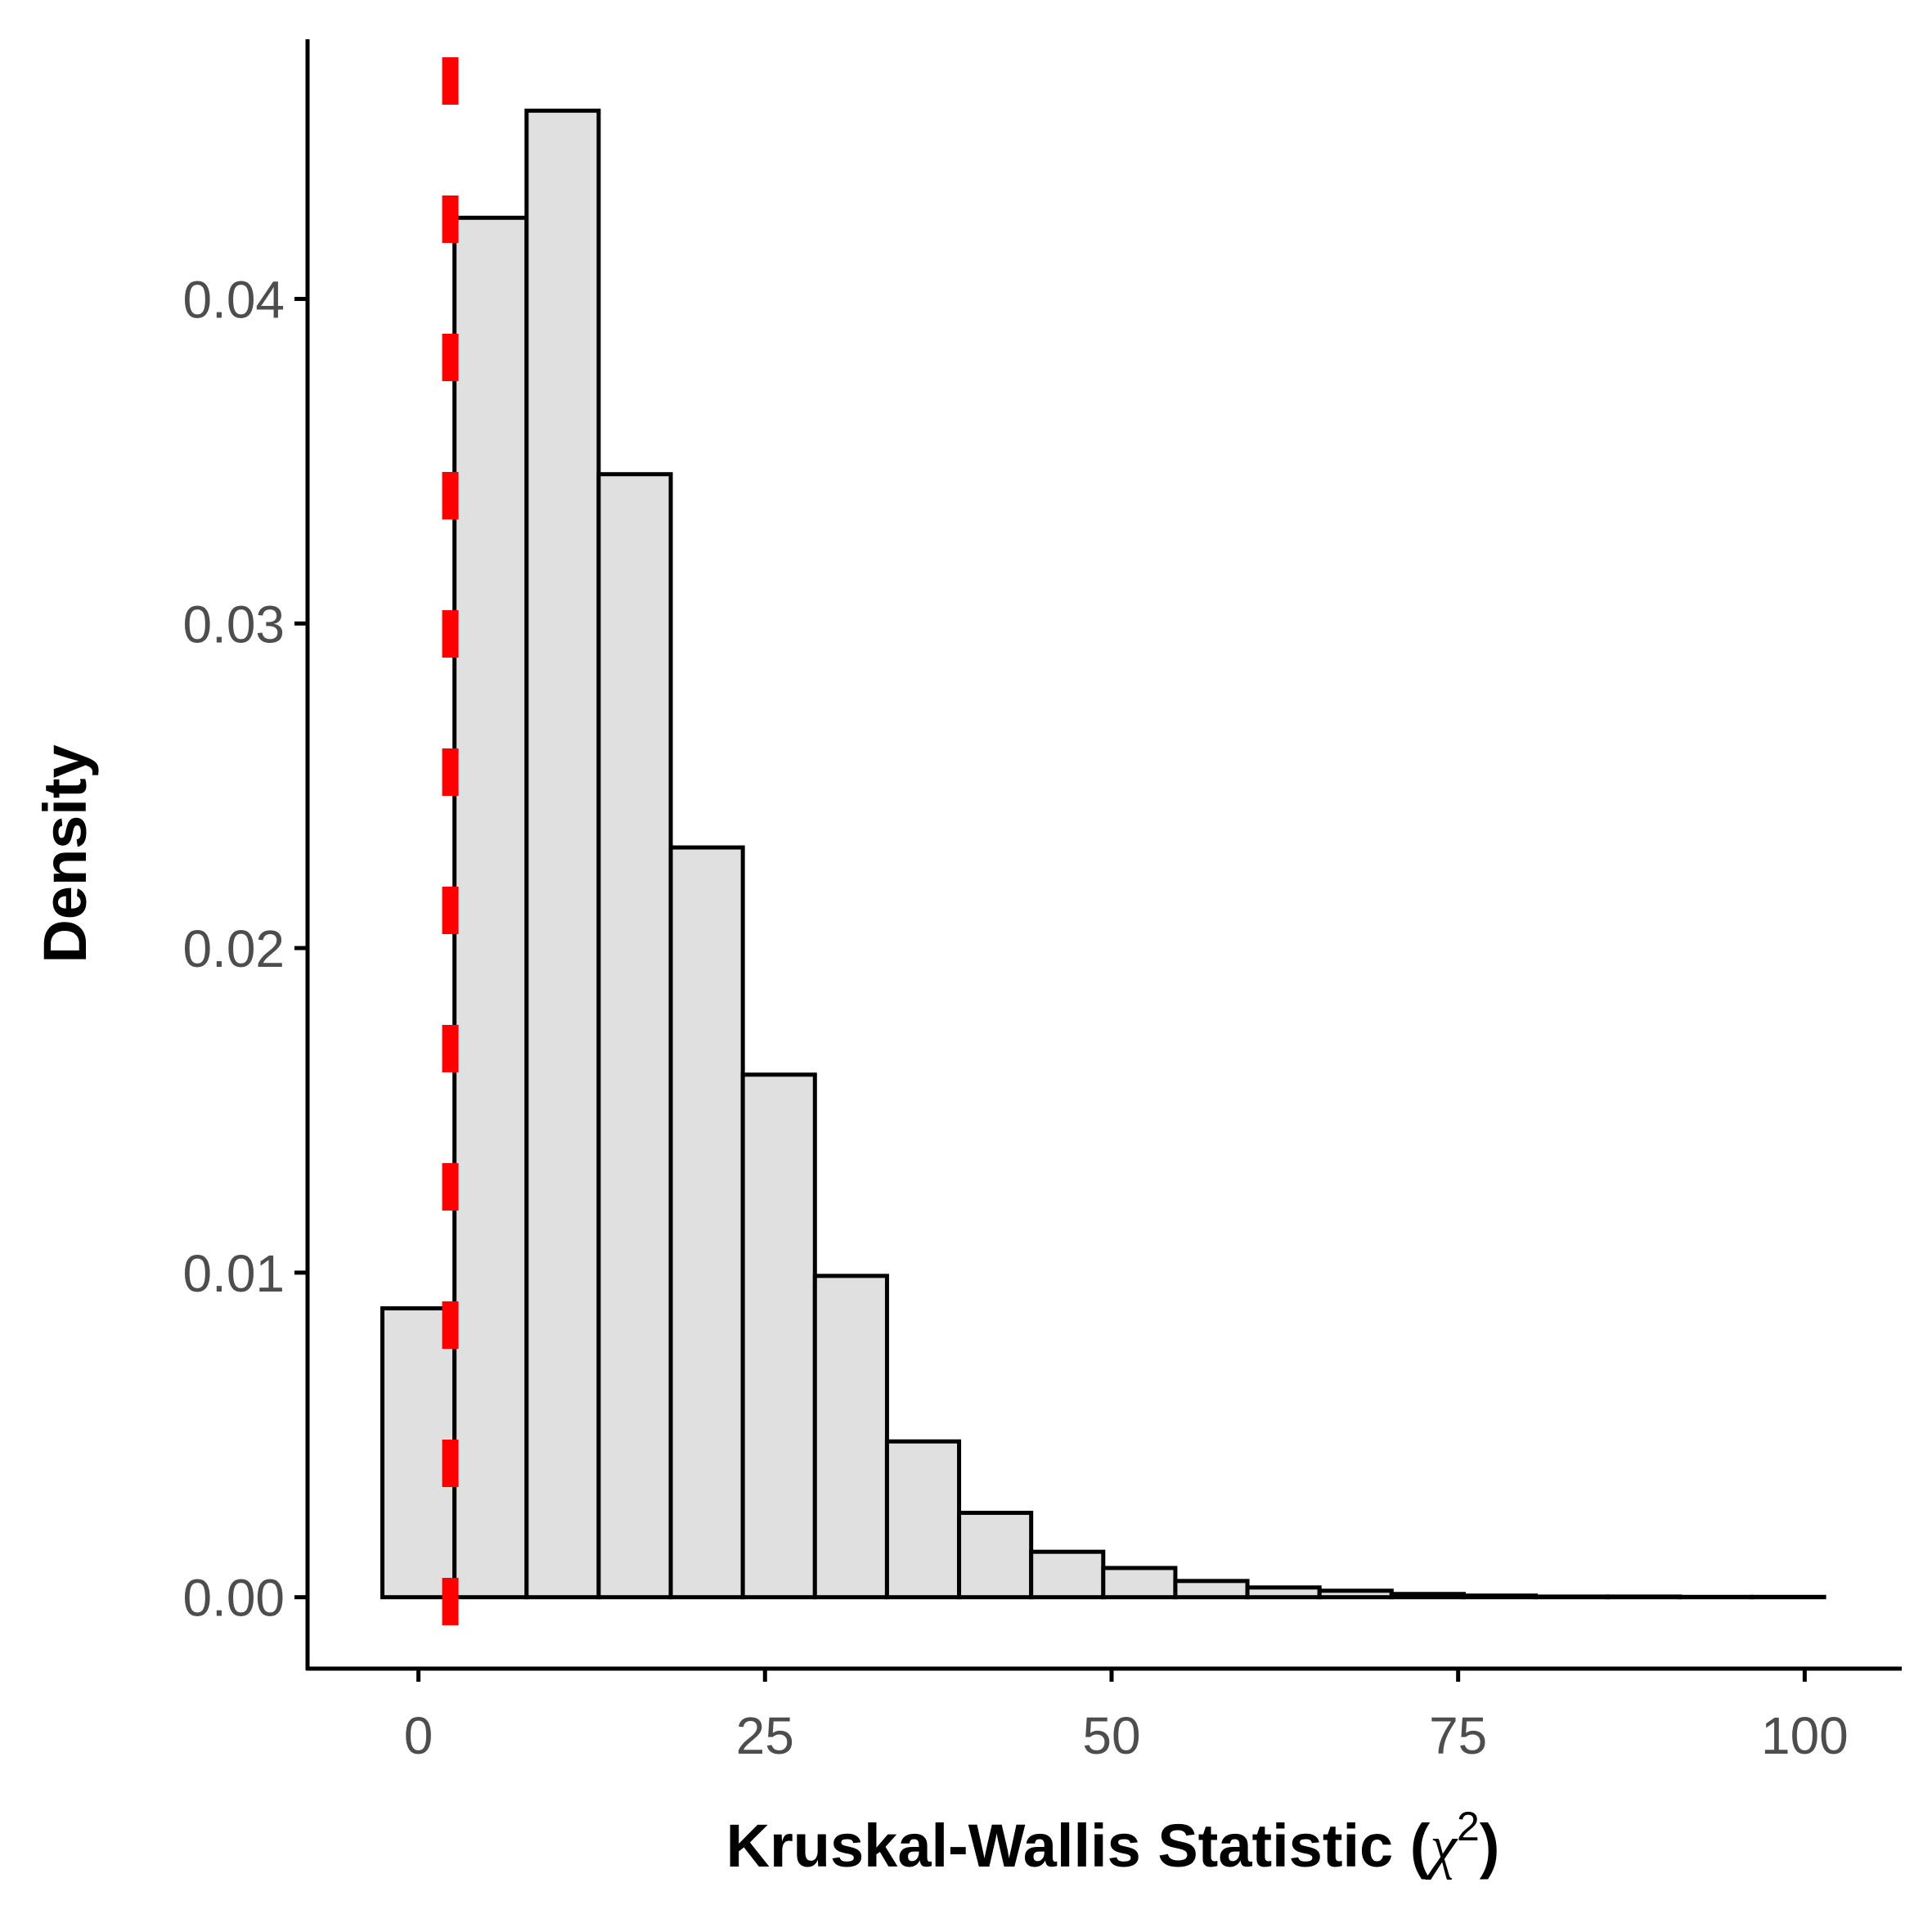 The width and height of the screenshot is (1932, 1932). What do you see at coordinates (765, 1735) in the screenshot?
I see `x-tick-label: 25` at bounding box center [765, 1735].